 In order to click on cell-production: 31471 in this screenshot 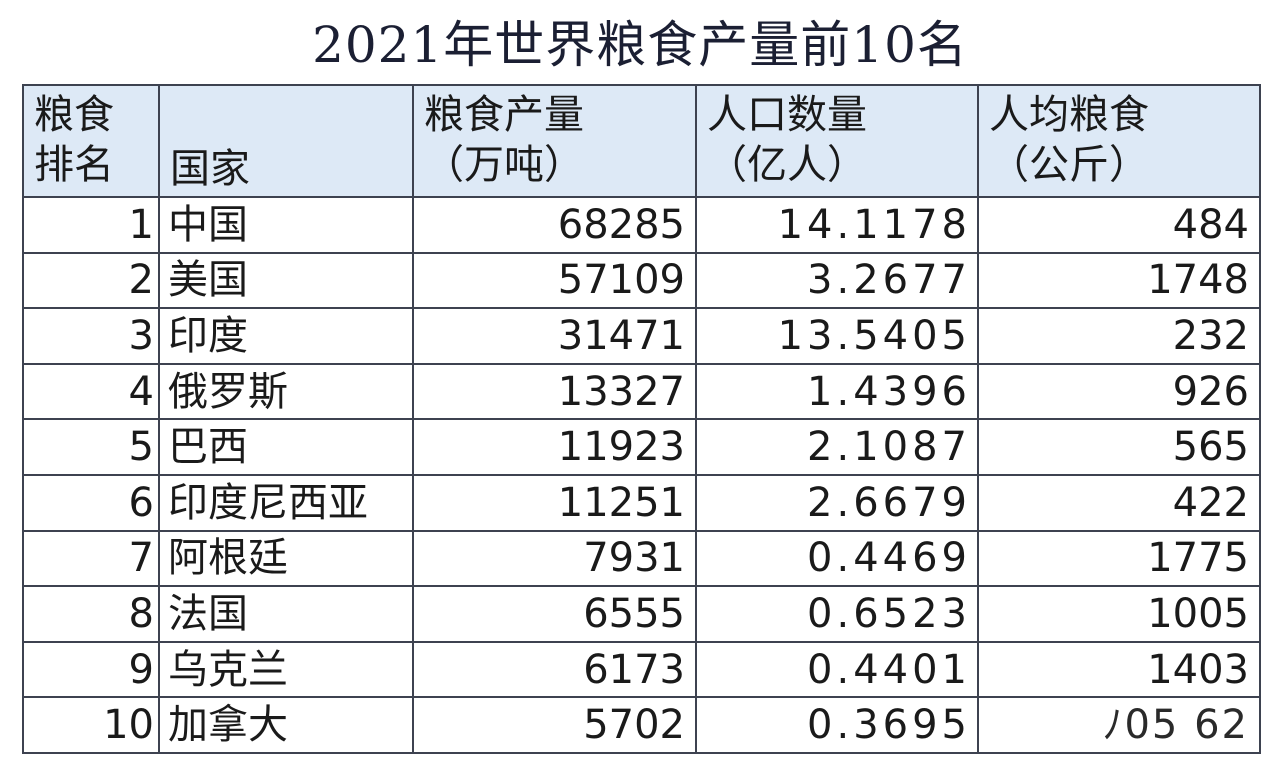, I will do `click(554, 336)`.